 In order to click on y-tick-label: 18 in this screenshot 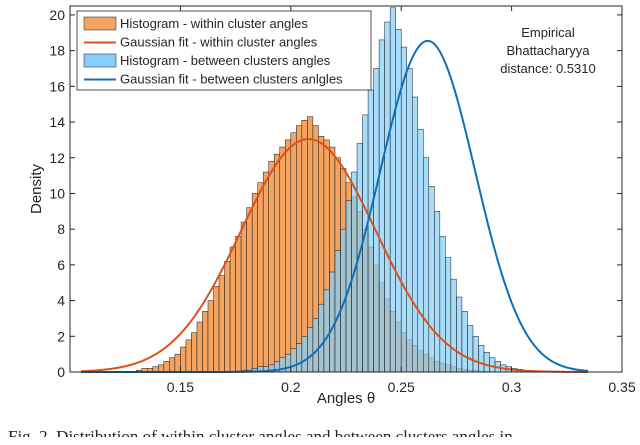, I will do `click(57, 51)`.